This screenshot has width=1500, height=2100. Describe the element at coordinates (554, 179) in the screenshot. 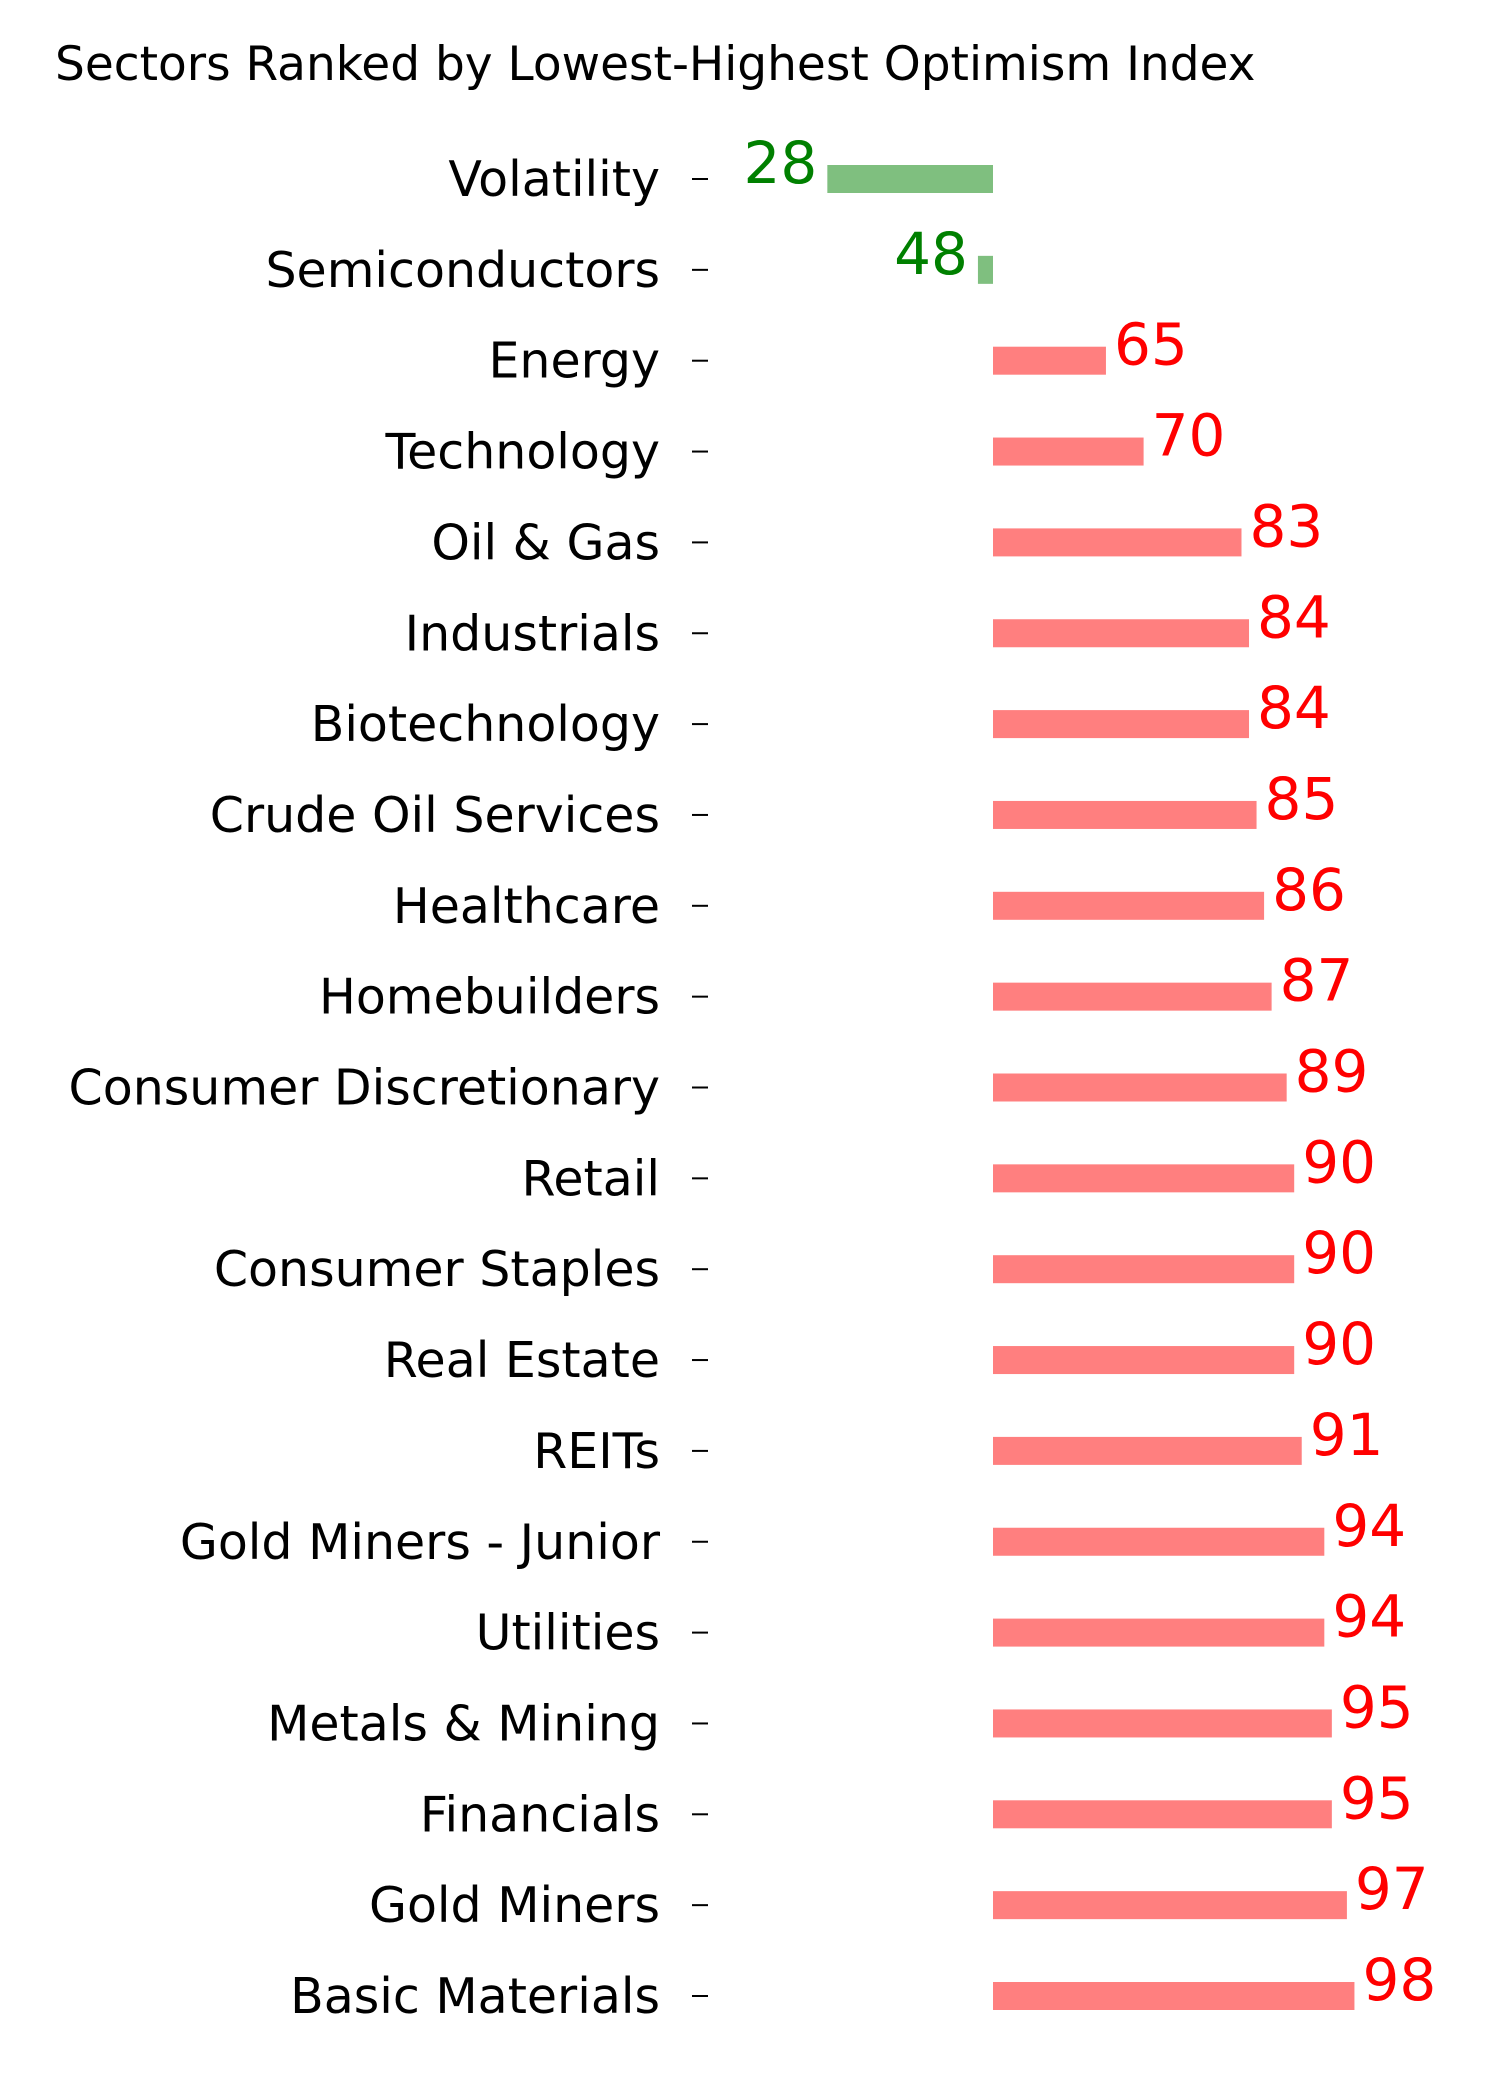

I see `category-label: Volatility` at that location.